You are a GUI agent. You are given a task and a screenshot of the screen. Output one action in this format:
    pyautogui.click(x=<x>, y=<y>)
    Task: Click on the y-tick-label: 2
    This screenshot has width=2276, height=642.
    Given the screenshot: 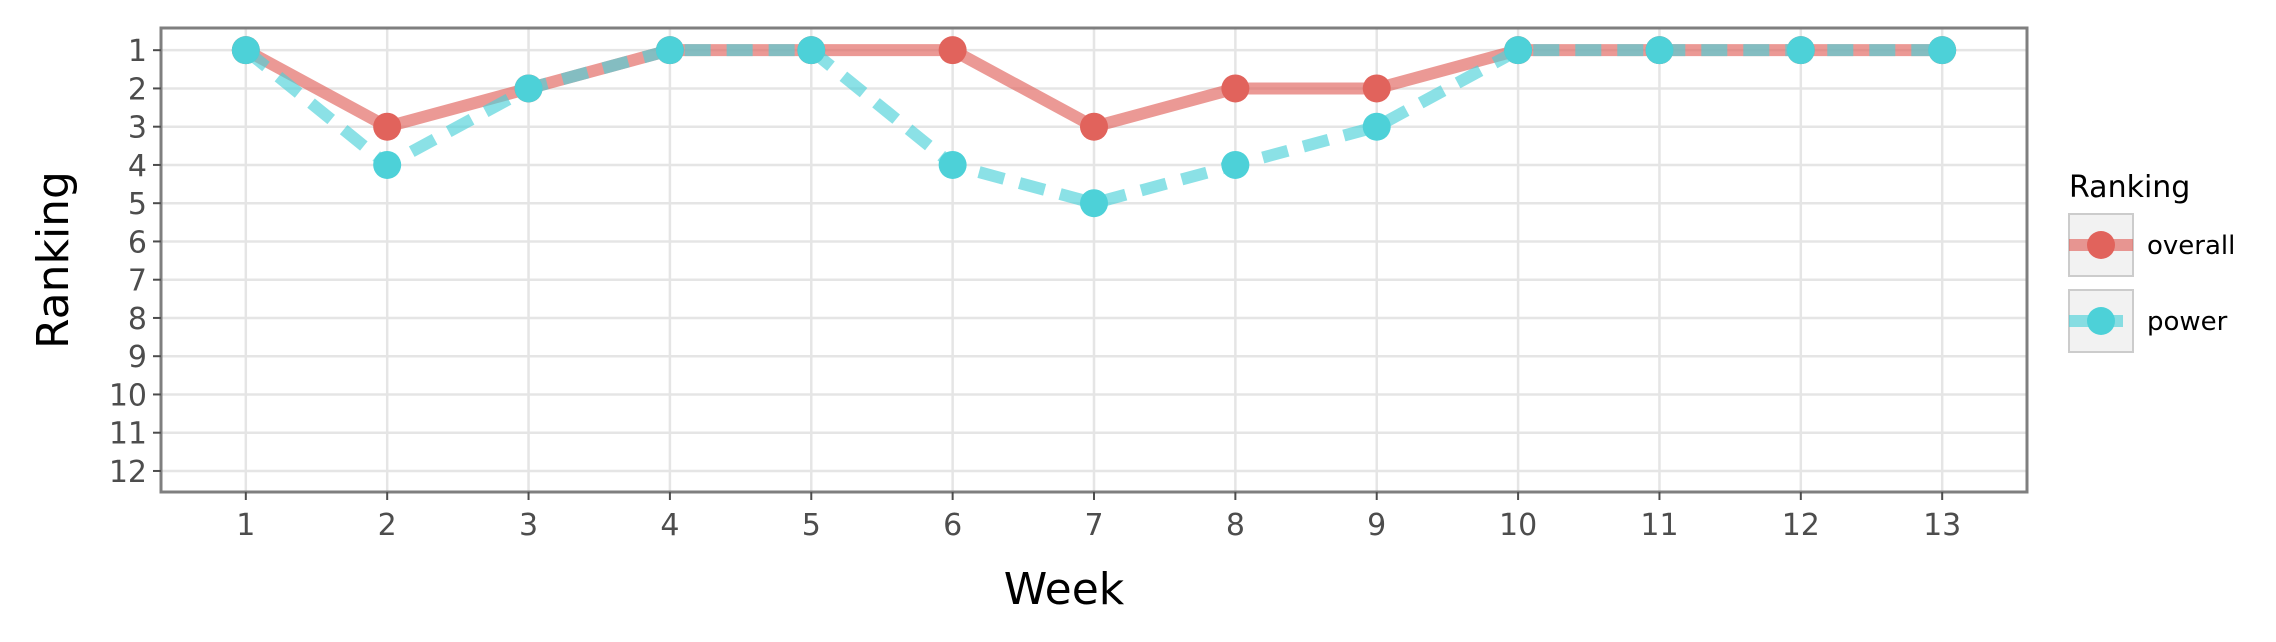 What is the action you would take?
    pyautogui.click(x=137, y=89)
    